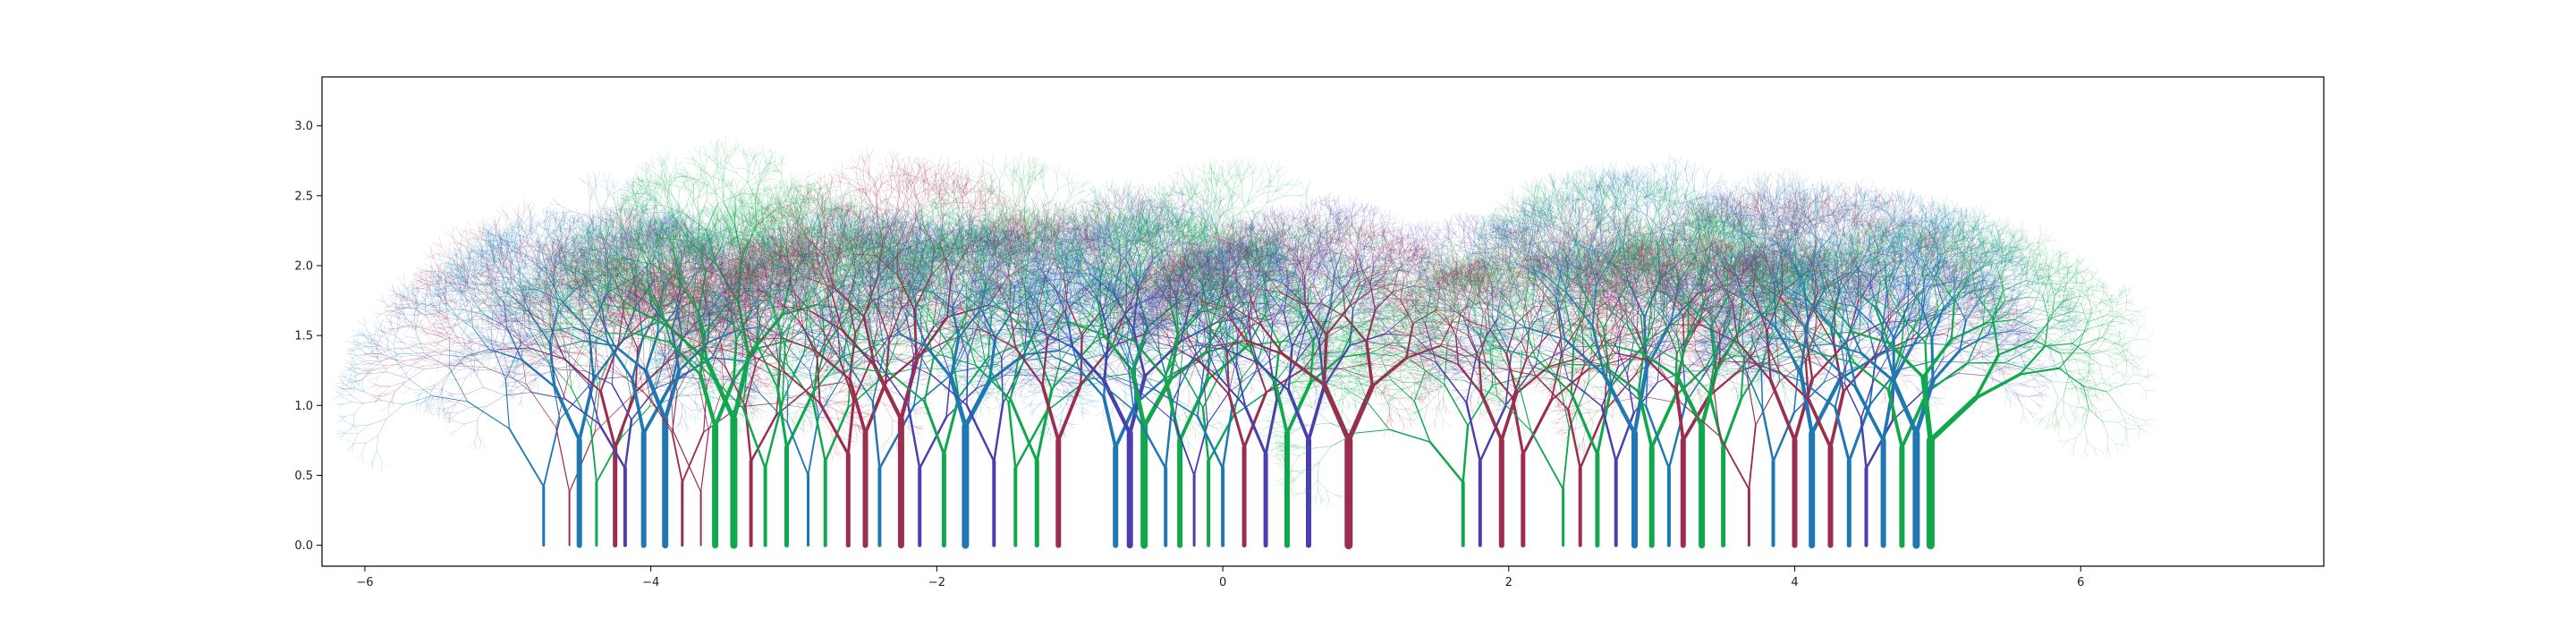 Image resolution: width=2576 pixels, height=644 pixels. I want to click on y-tick-label: 1.0, so click(303, 406).